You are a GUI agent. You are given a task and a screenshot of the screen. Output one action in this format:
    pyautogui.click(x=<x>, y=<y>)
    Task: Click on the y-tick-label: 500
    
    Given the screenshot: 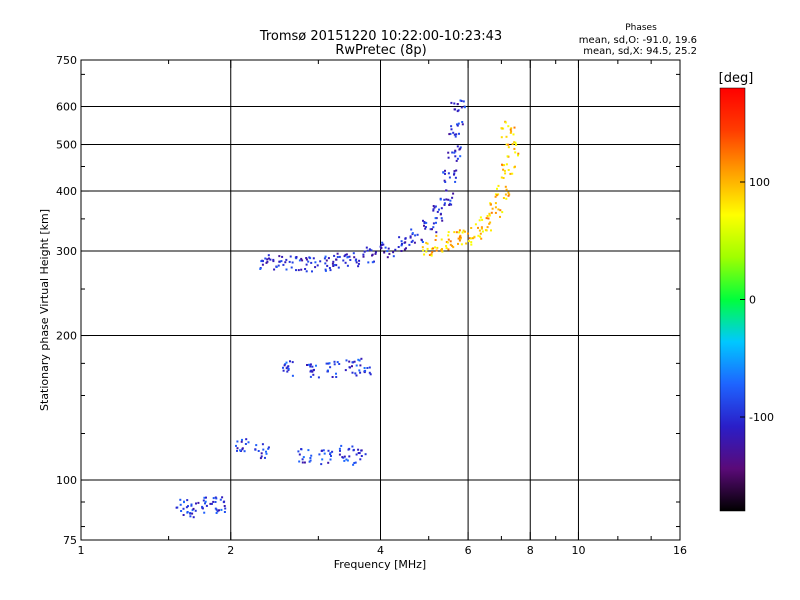 What is the action you would take?
    pyautogui.click(x=66, y=145)
    